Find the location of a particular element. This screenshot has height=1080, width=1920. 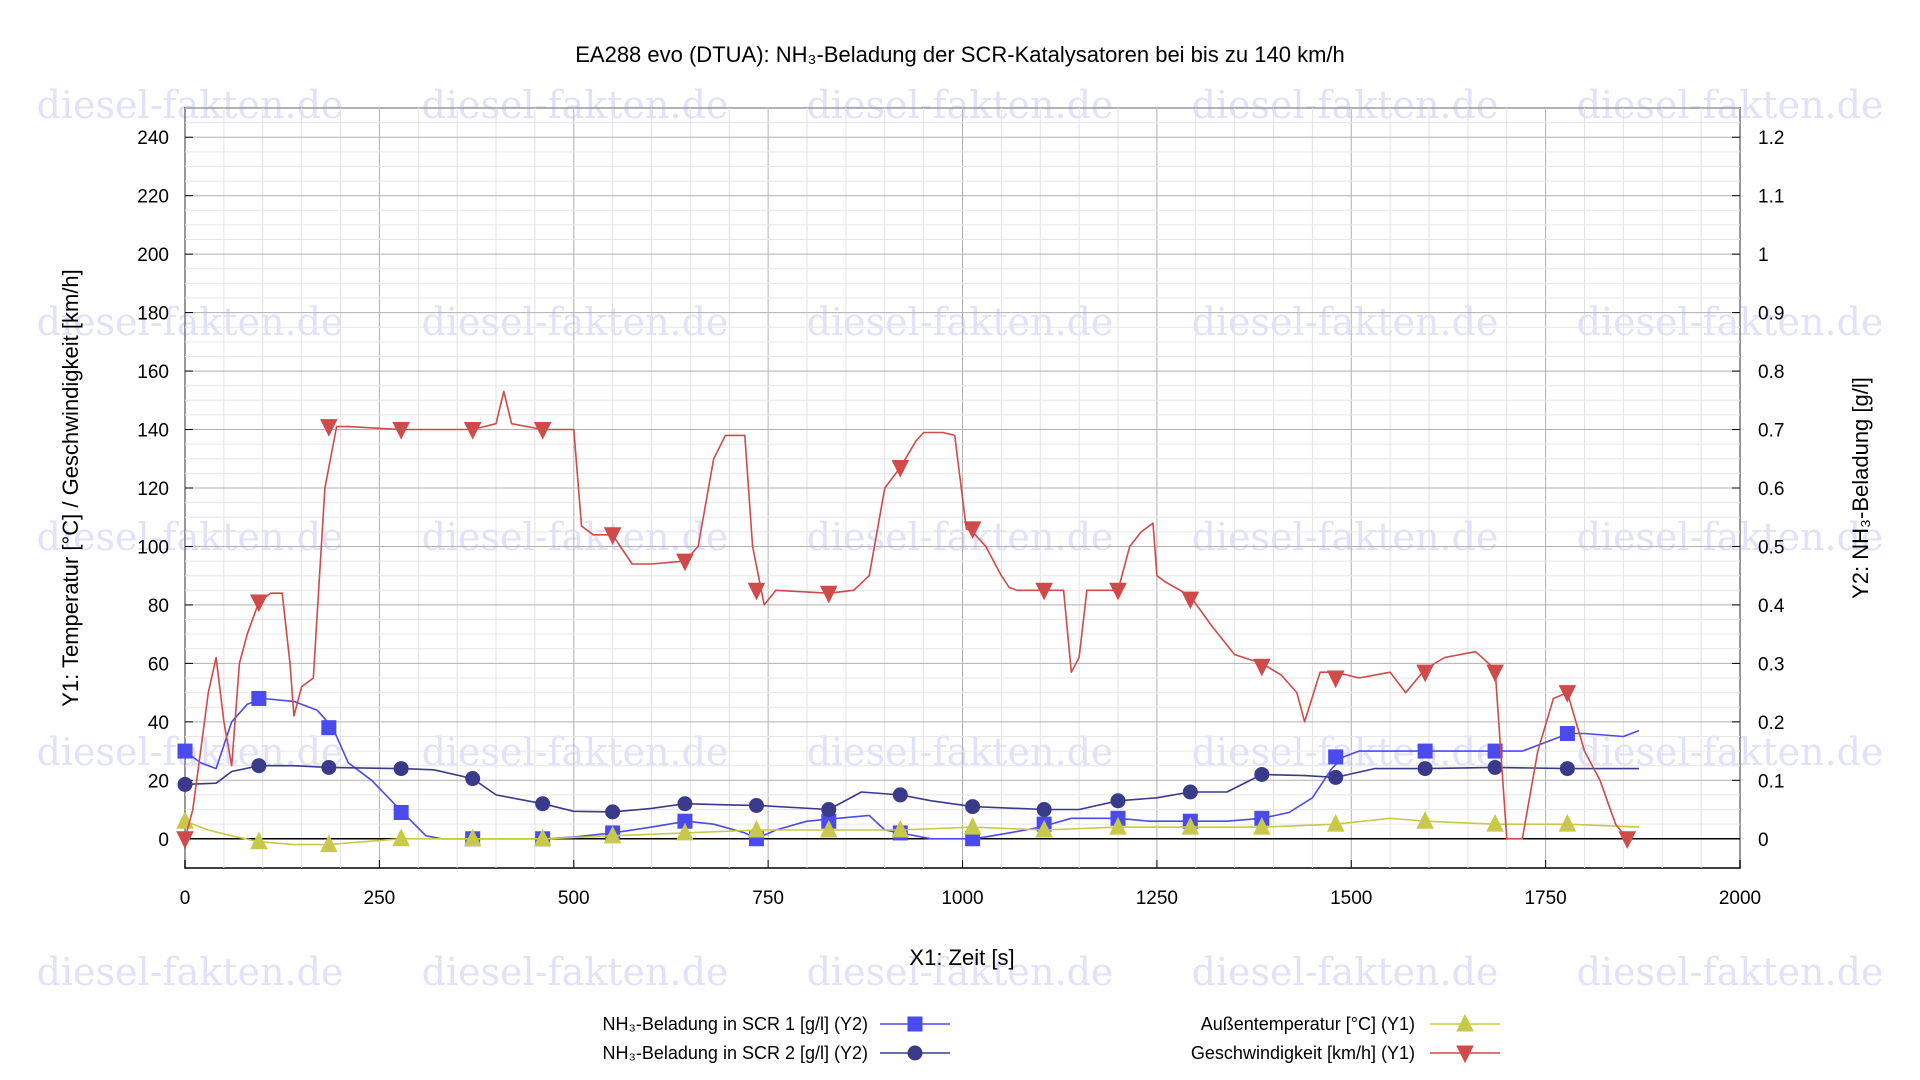

x-tick-label: 1250 is located at coordinates (1157, 898).